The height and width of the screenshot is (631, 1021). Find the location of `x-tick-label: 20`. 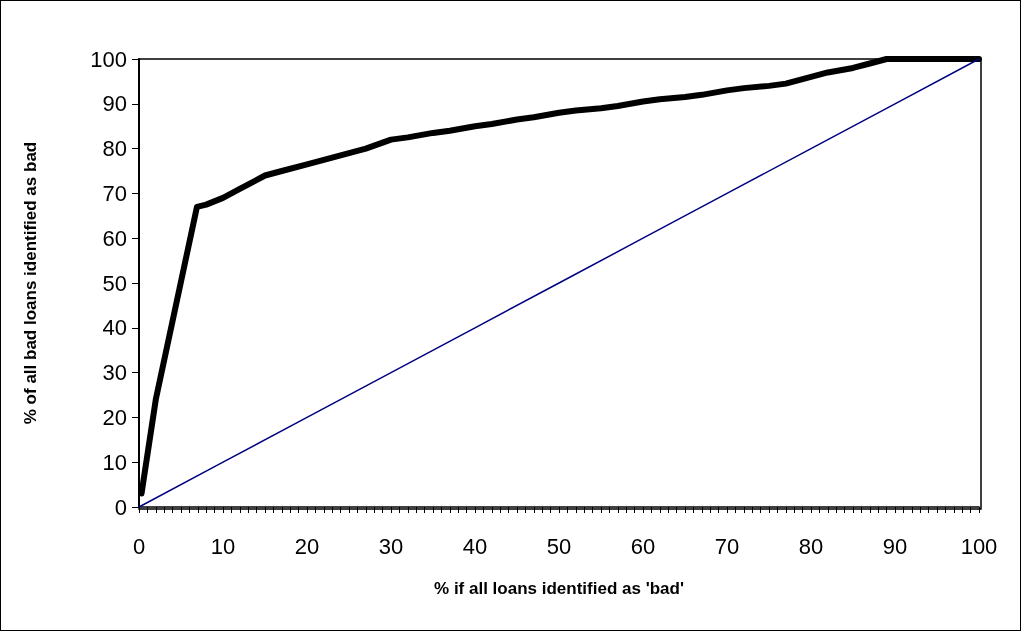

x-tick-label: 20 is located at coordinates (307, 546).